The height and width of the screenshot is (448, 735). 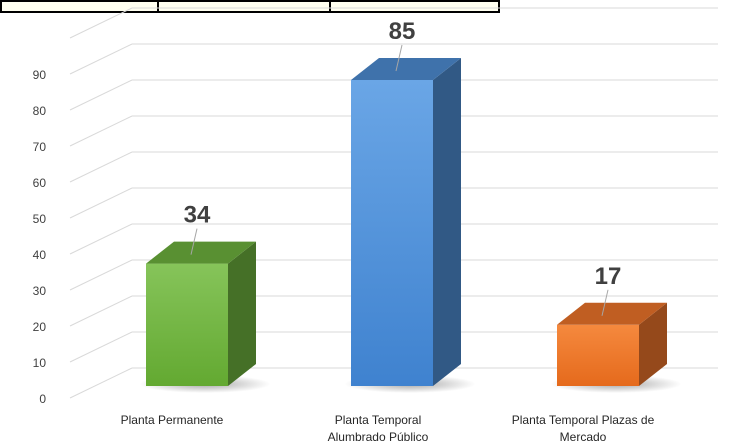 I want to click on y-tick-label: 30, so click(x=40, y=291).